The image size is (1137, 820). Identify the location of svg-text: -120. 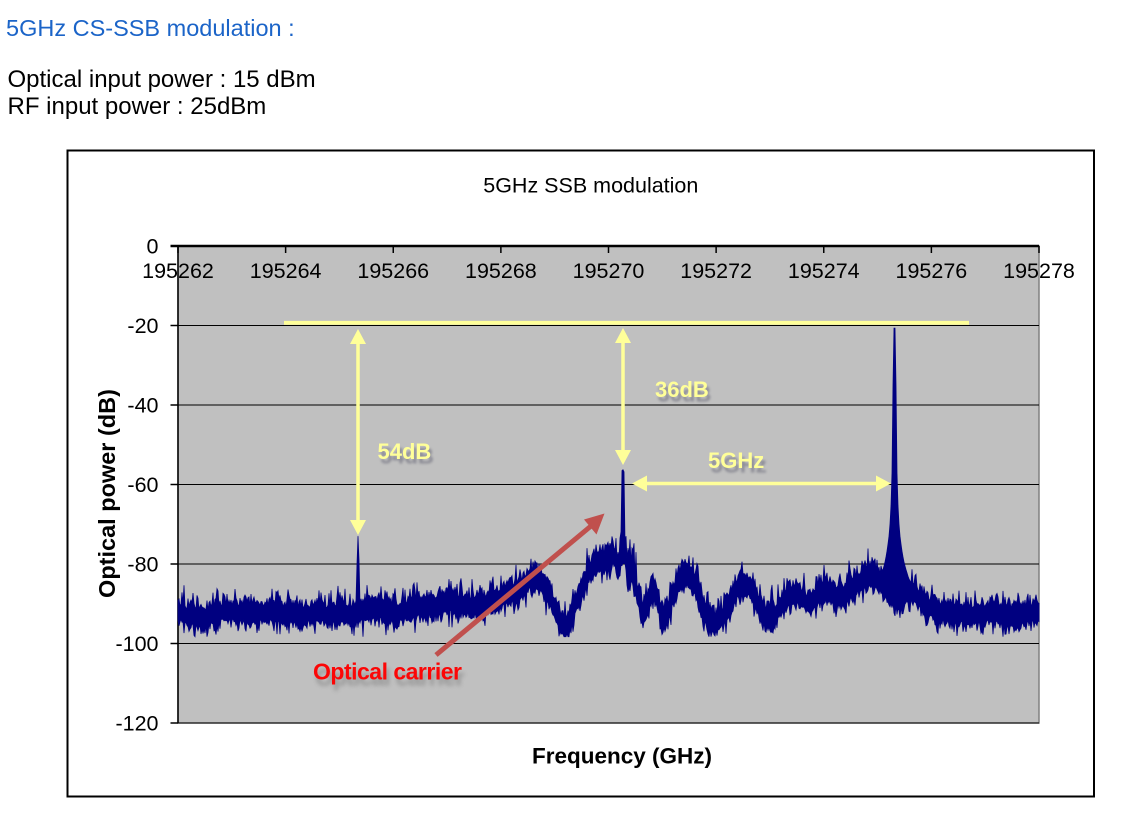
(136, 724).